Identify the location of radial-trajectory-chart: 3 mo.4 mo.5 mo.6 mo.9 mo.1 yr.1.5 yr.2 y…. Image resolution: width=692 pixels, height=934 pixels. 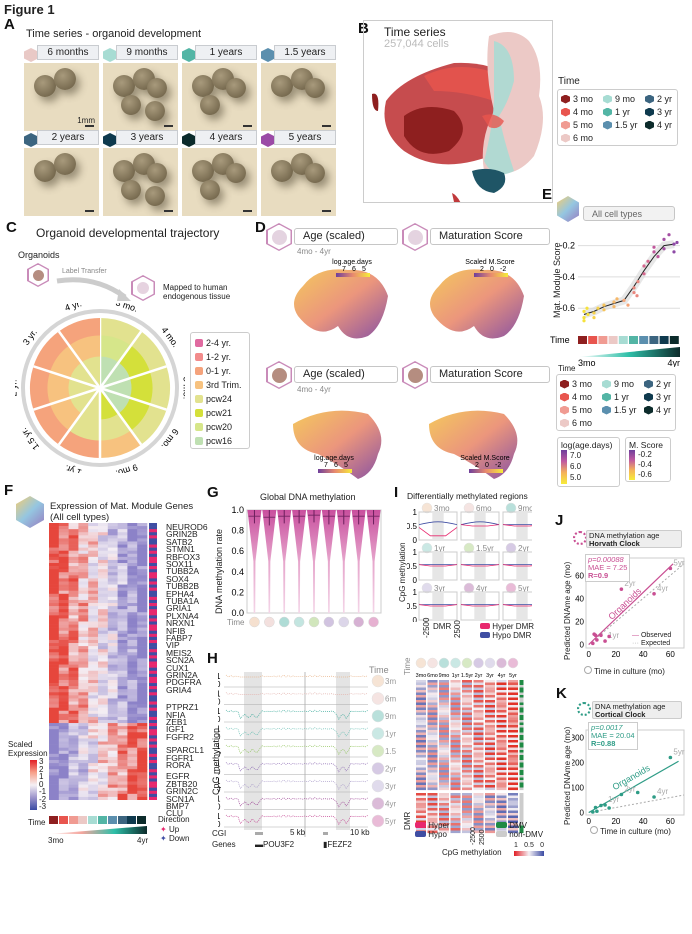
(100, 388).